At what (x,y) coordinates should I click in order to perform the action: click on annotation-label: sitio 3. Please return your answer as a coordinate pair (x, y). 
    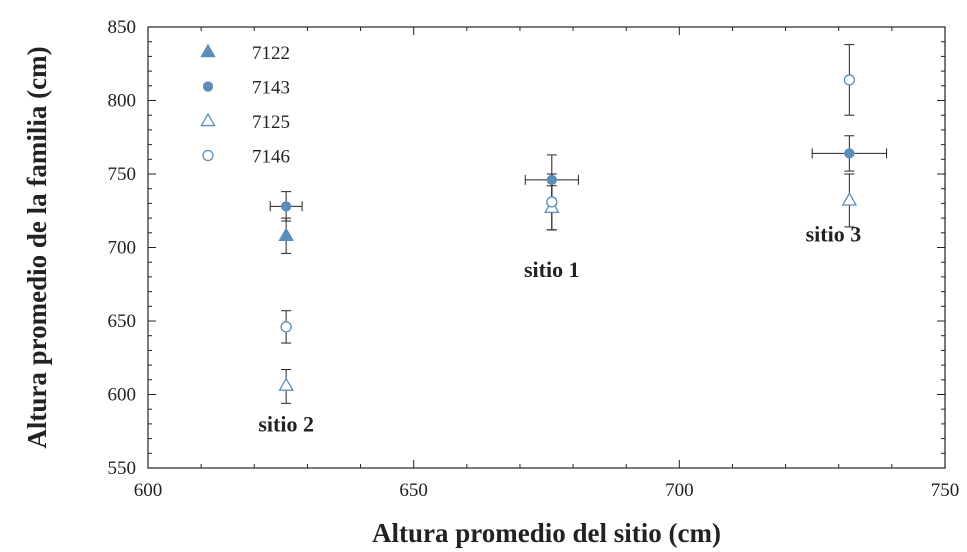
    Looking at the image, I should click on (834, 234).